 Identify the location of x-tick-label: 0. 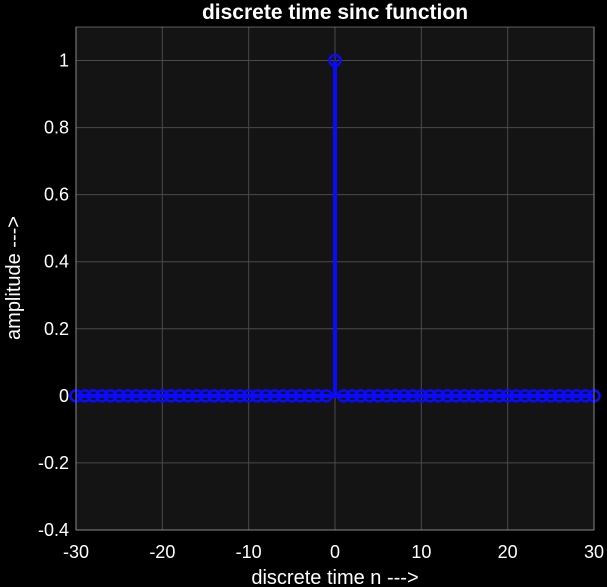
(335, 552).